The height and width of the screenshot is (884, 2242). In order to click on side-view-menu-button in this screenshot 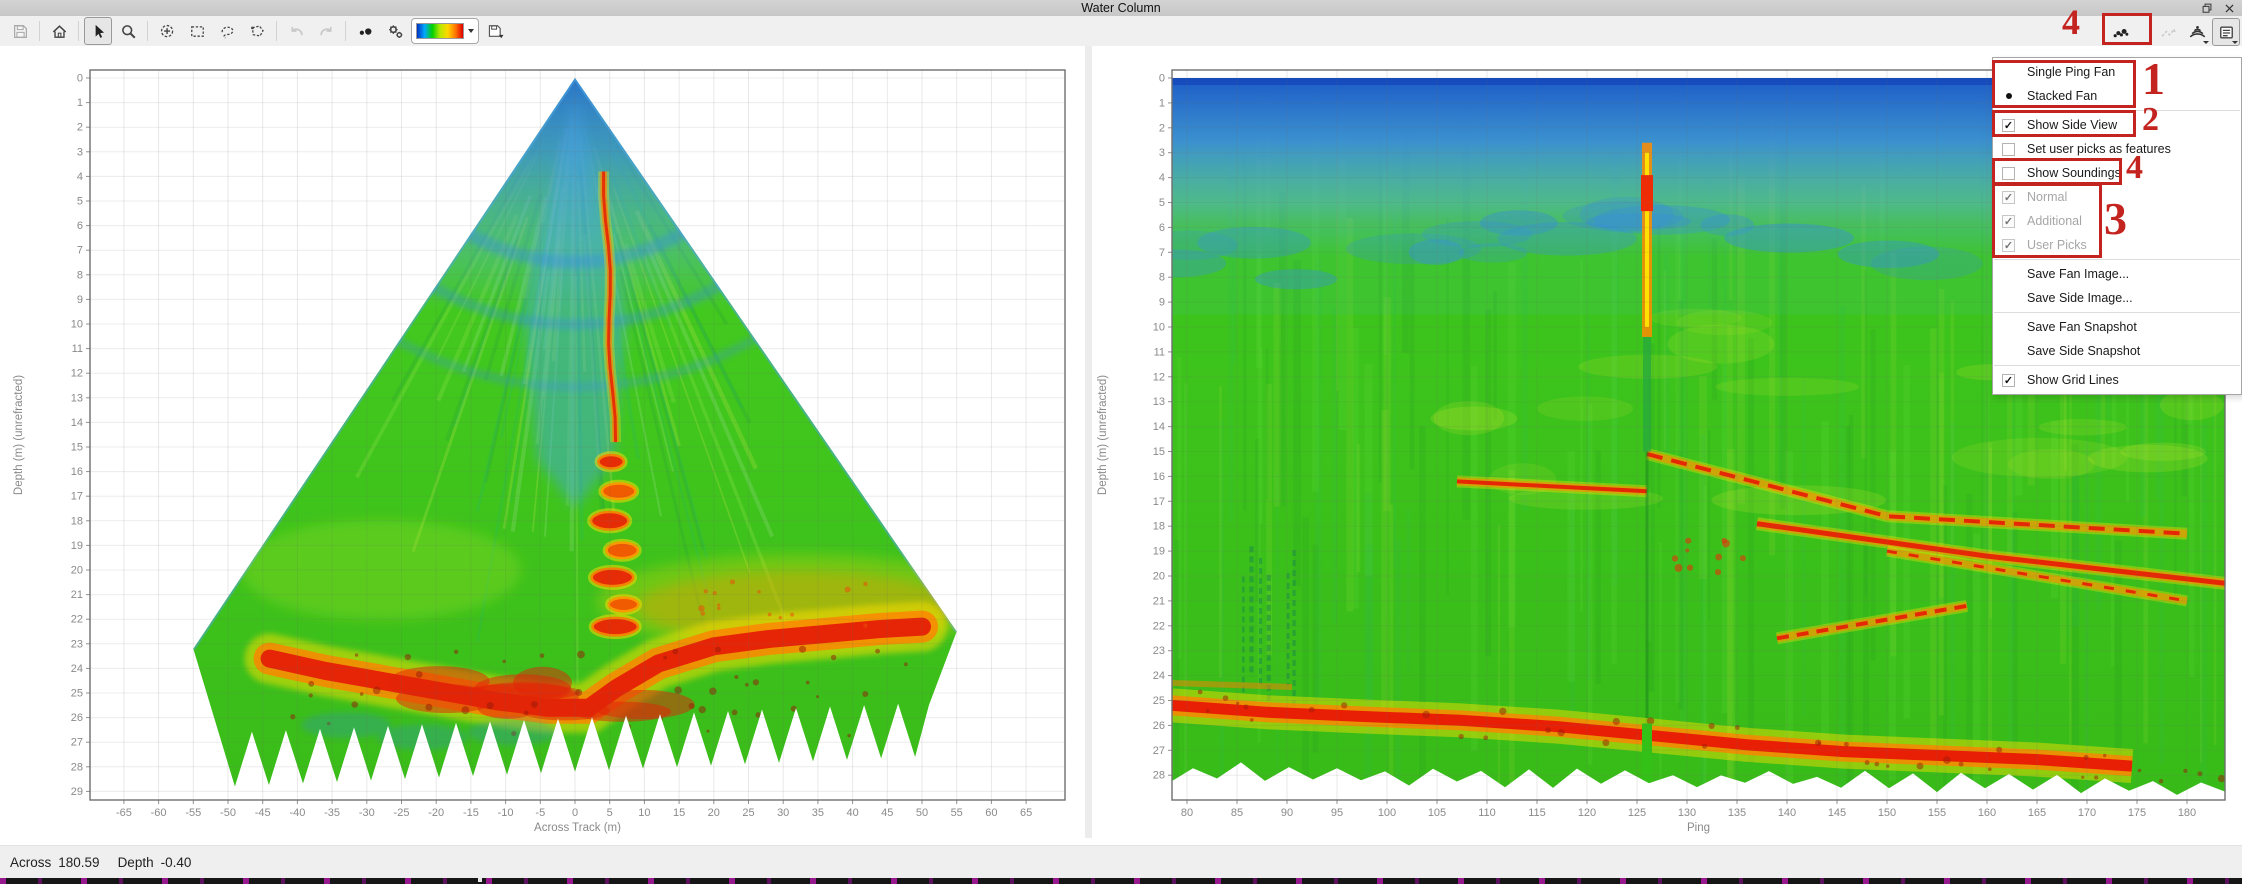, I will do `click(2226, 32)`.